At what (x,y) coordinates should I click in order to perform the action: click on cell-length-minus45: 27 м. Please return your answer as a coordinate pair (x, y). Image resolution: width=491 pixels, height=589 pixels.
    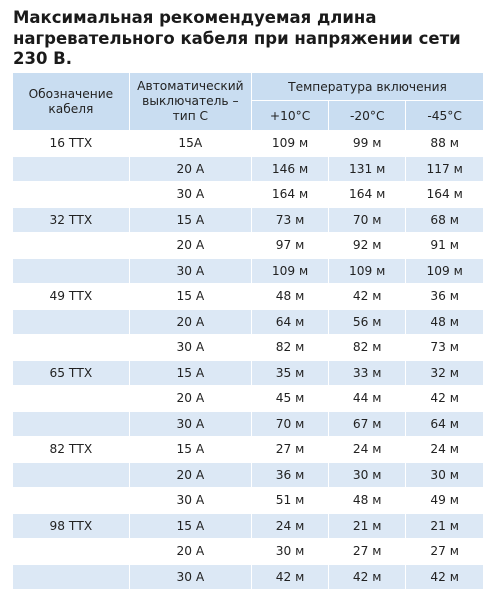
    Looking at the image, I should click on (444, 552).